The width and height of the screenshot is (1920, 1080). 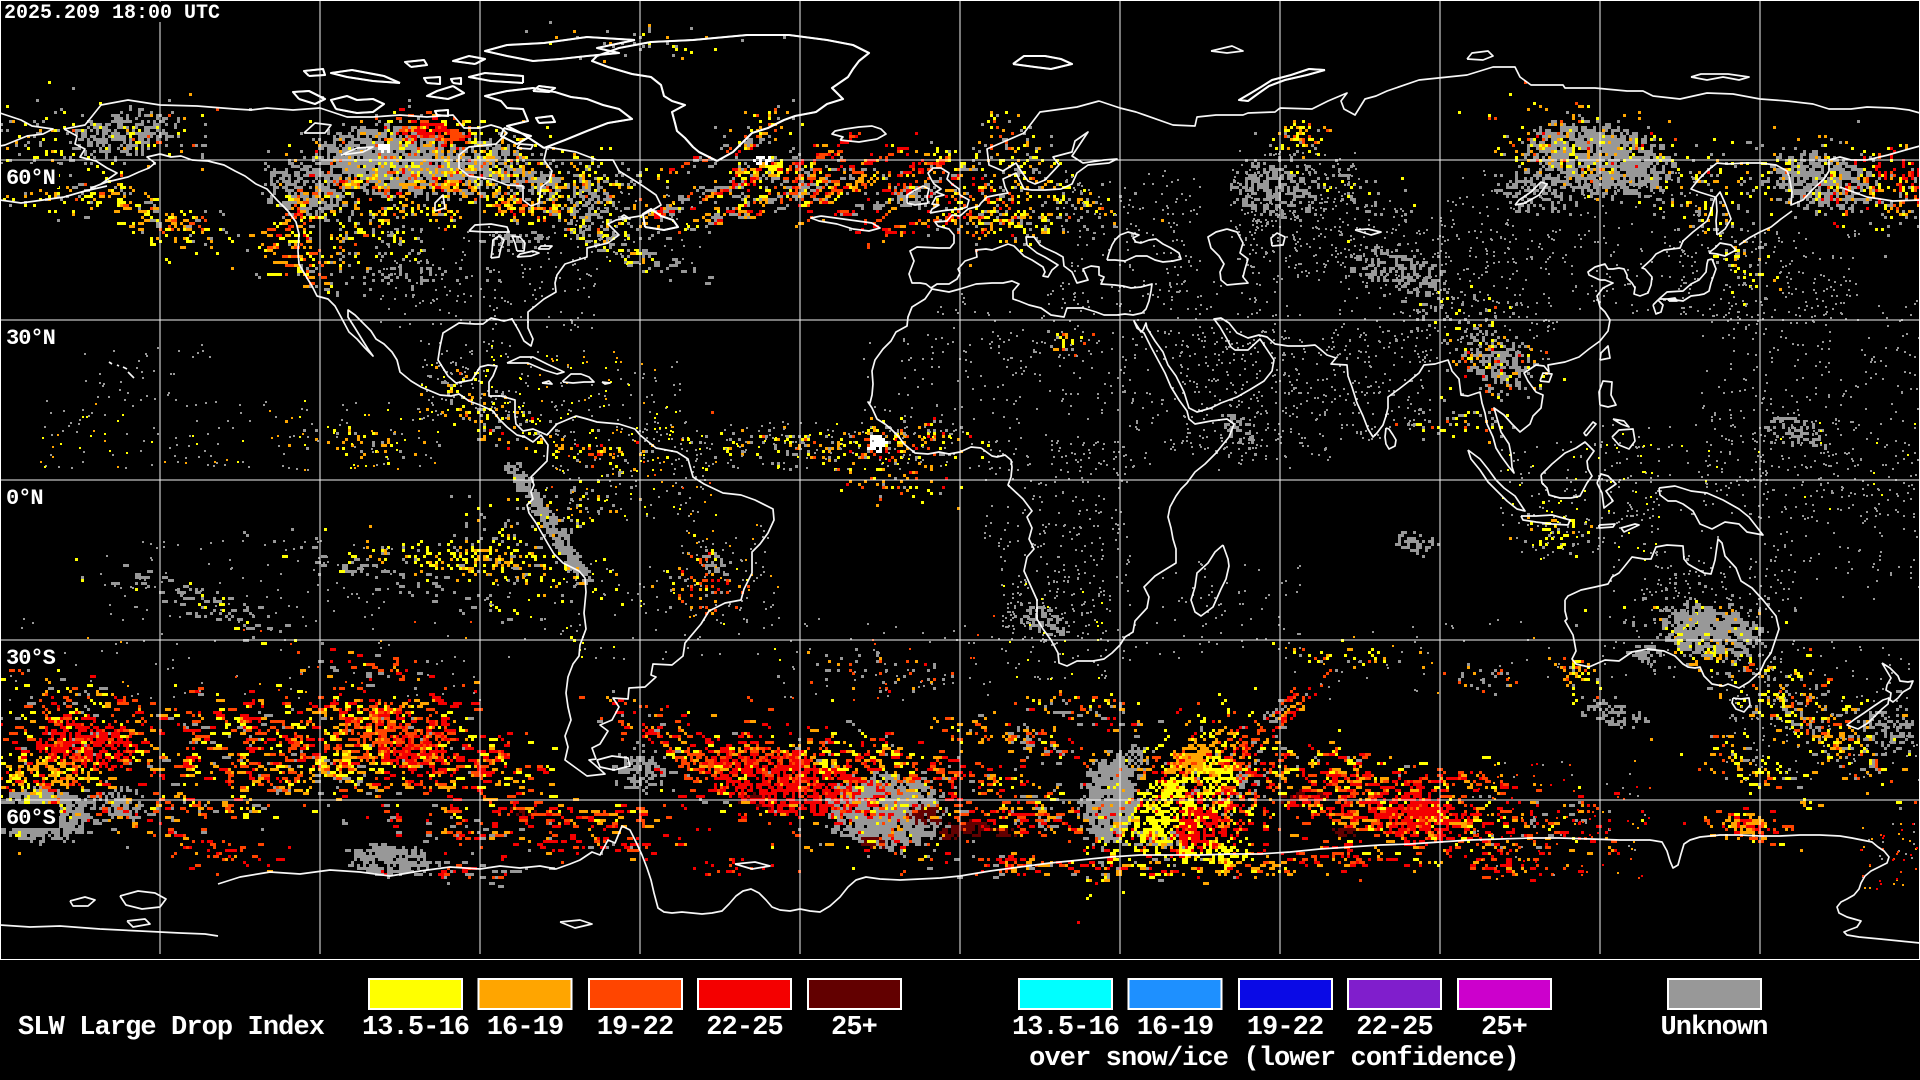 I want to click on svg-text: 2025.209 18:00 UTC, so click(x=112, y=13).